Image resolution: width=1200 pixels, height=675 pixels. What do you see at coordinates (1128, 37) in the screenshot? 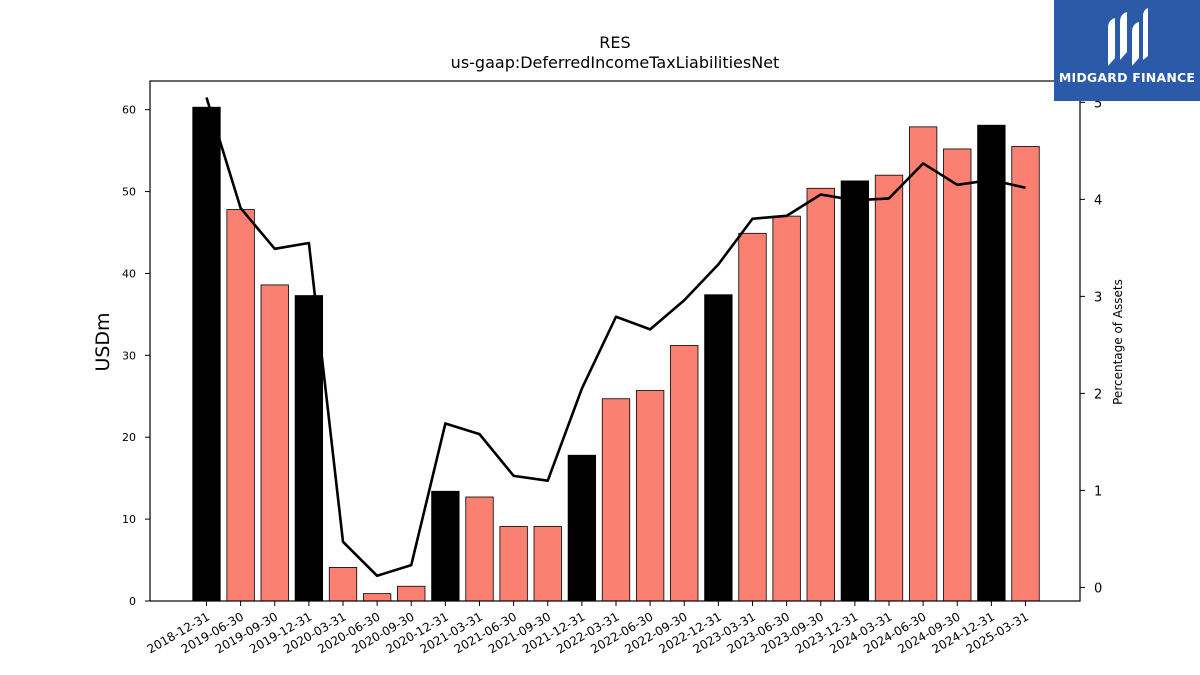
I see `logo-mark-icon` at bounding box center [1128, 37].